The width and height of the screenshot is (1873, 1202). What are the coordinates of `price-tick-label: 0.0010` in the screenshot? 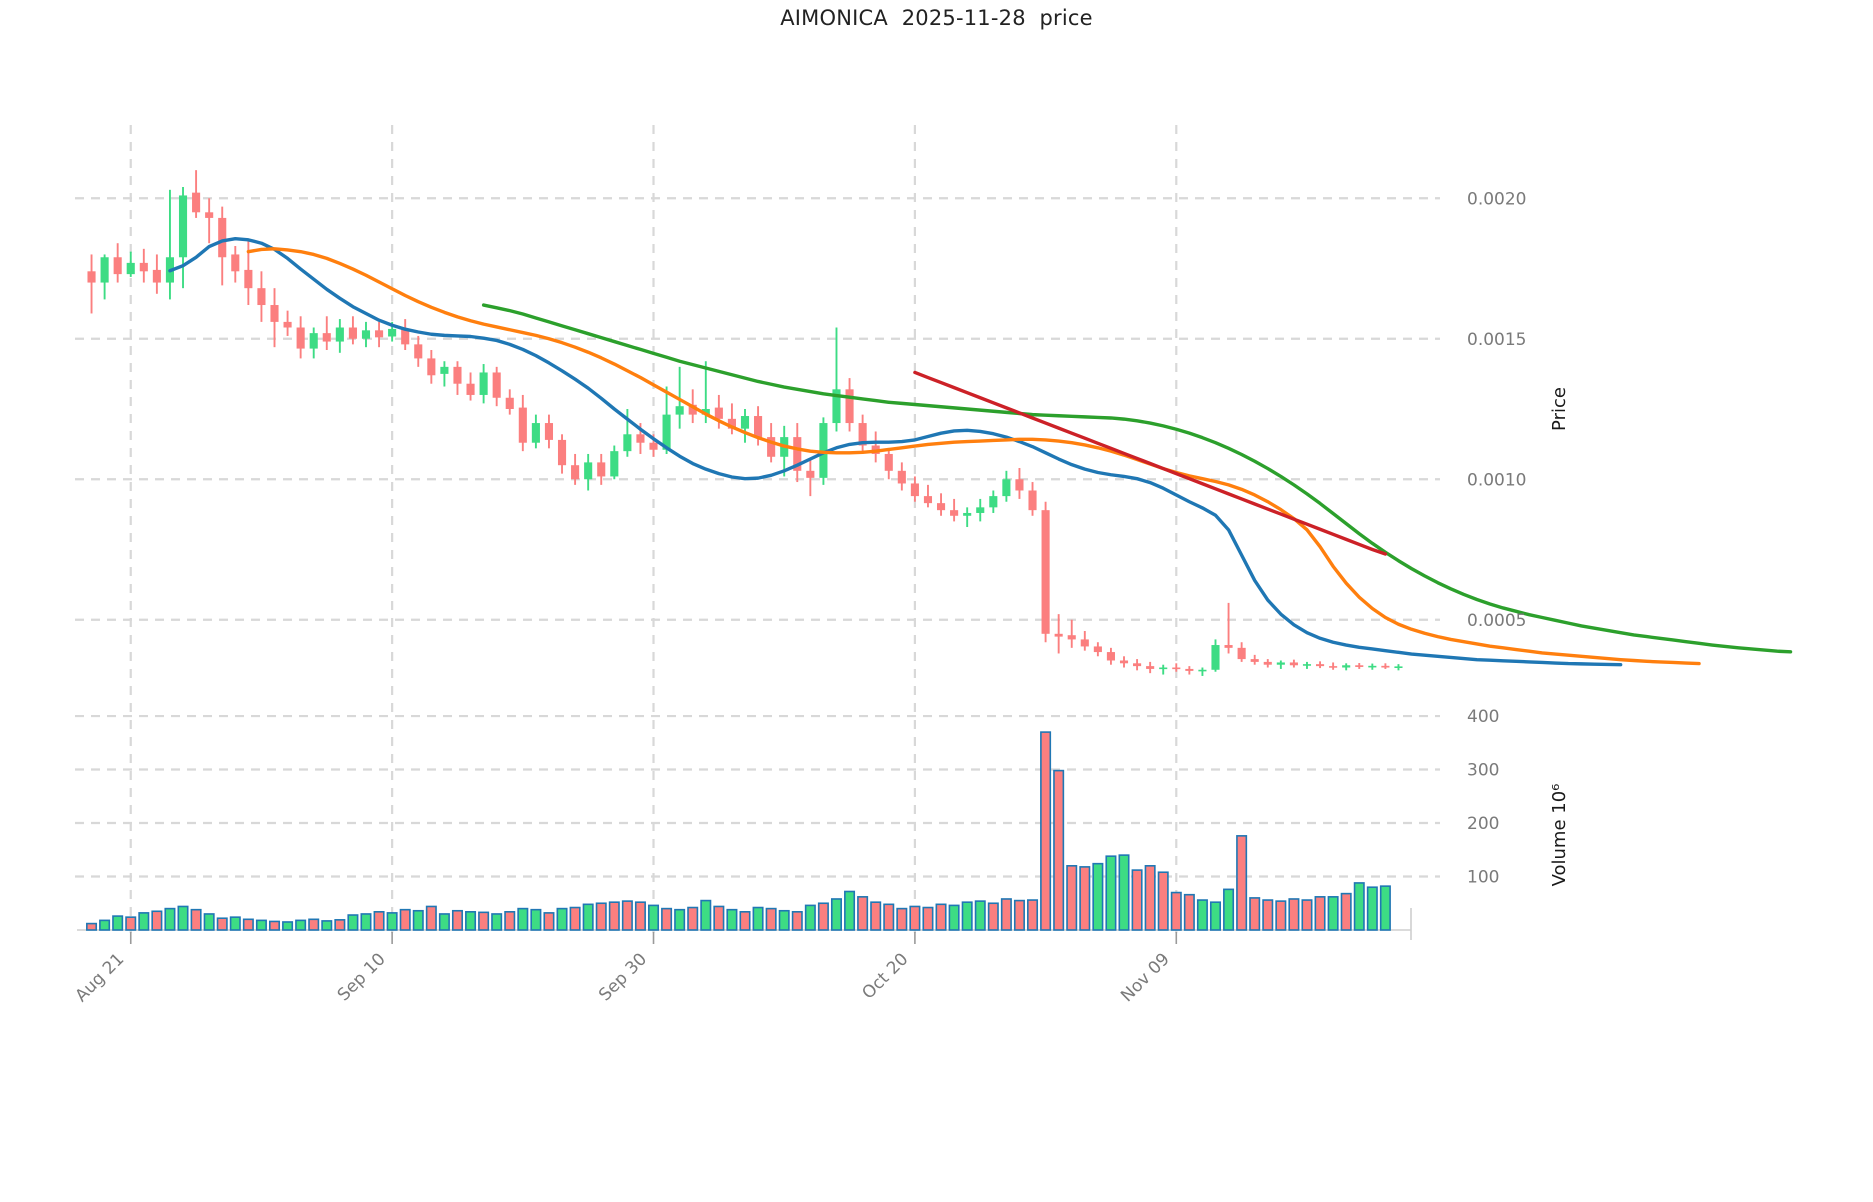 It's located at (1496, 480).